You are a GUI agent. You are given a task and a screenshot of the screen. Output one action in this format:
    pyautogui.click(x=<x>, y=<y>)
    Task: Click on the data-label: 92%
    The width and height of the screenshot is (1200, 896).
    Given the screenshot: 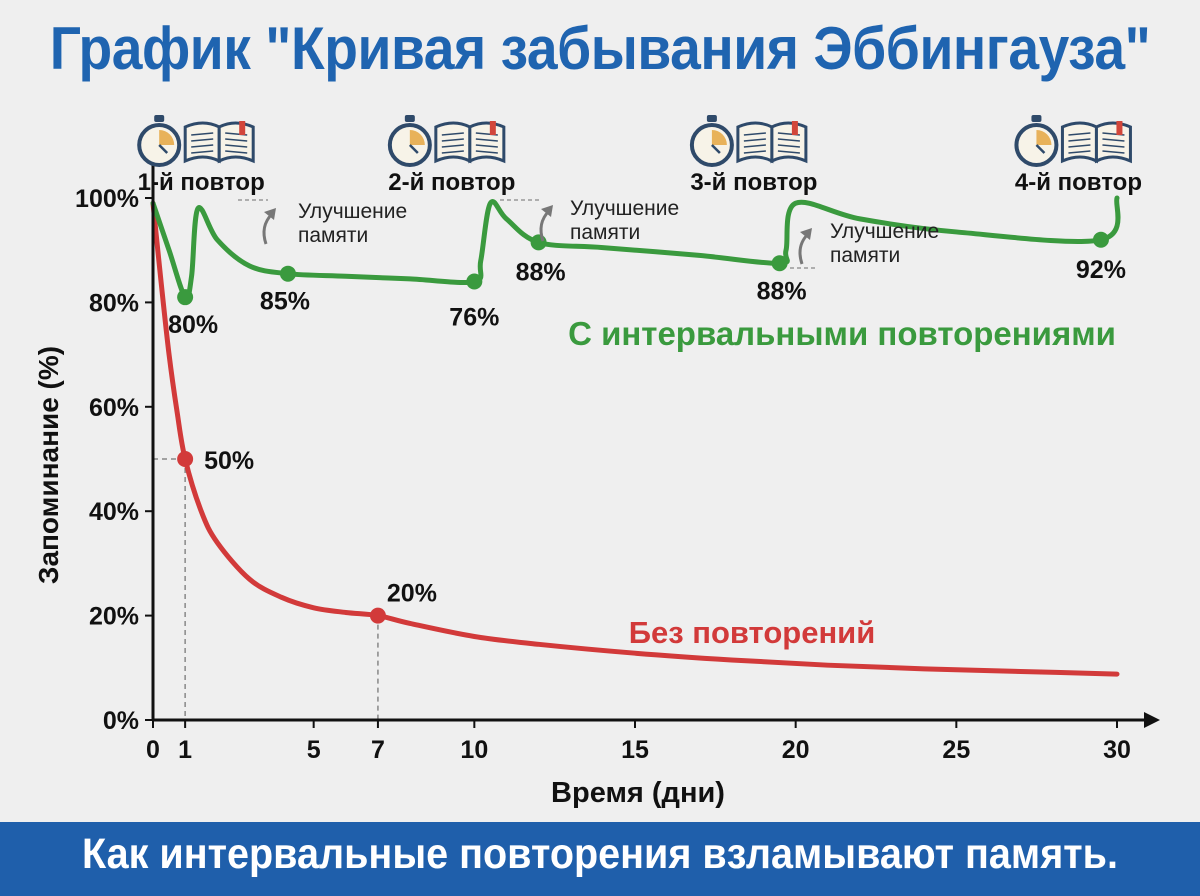 What is the action you would take?
    pyautogui.click(x=1101, y=270)
    